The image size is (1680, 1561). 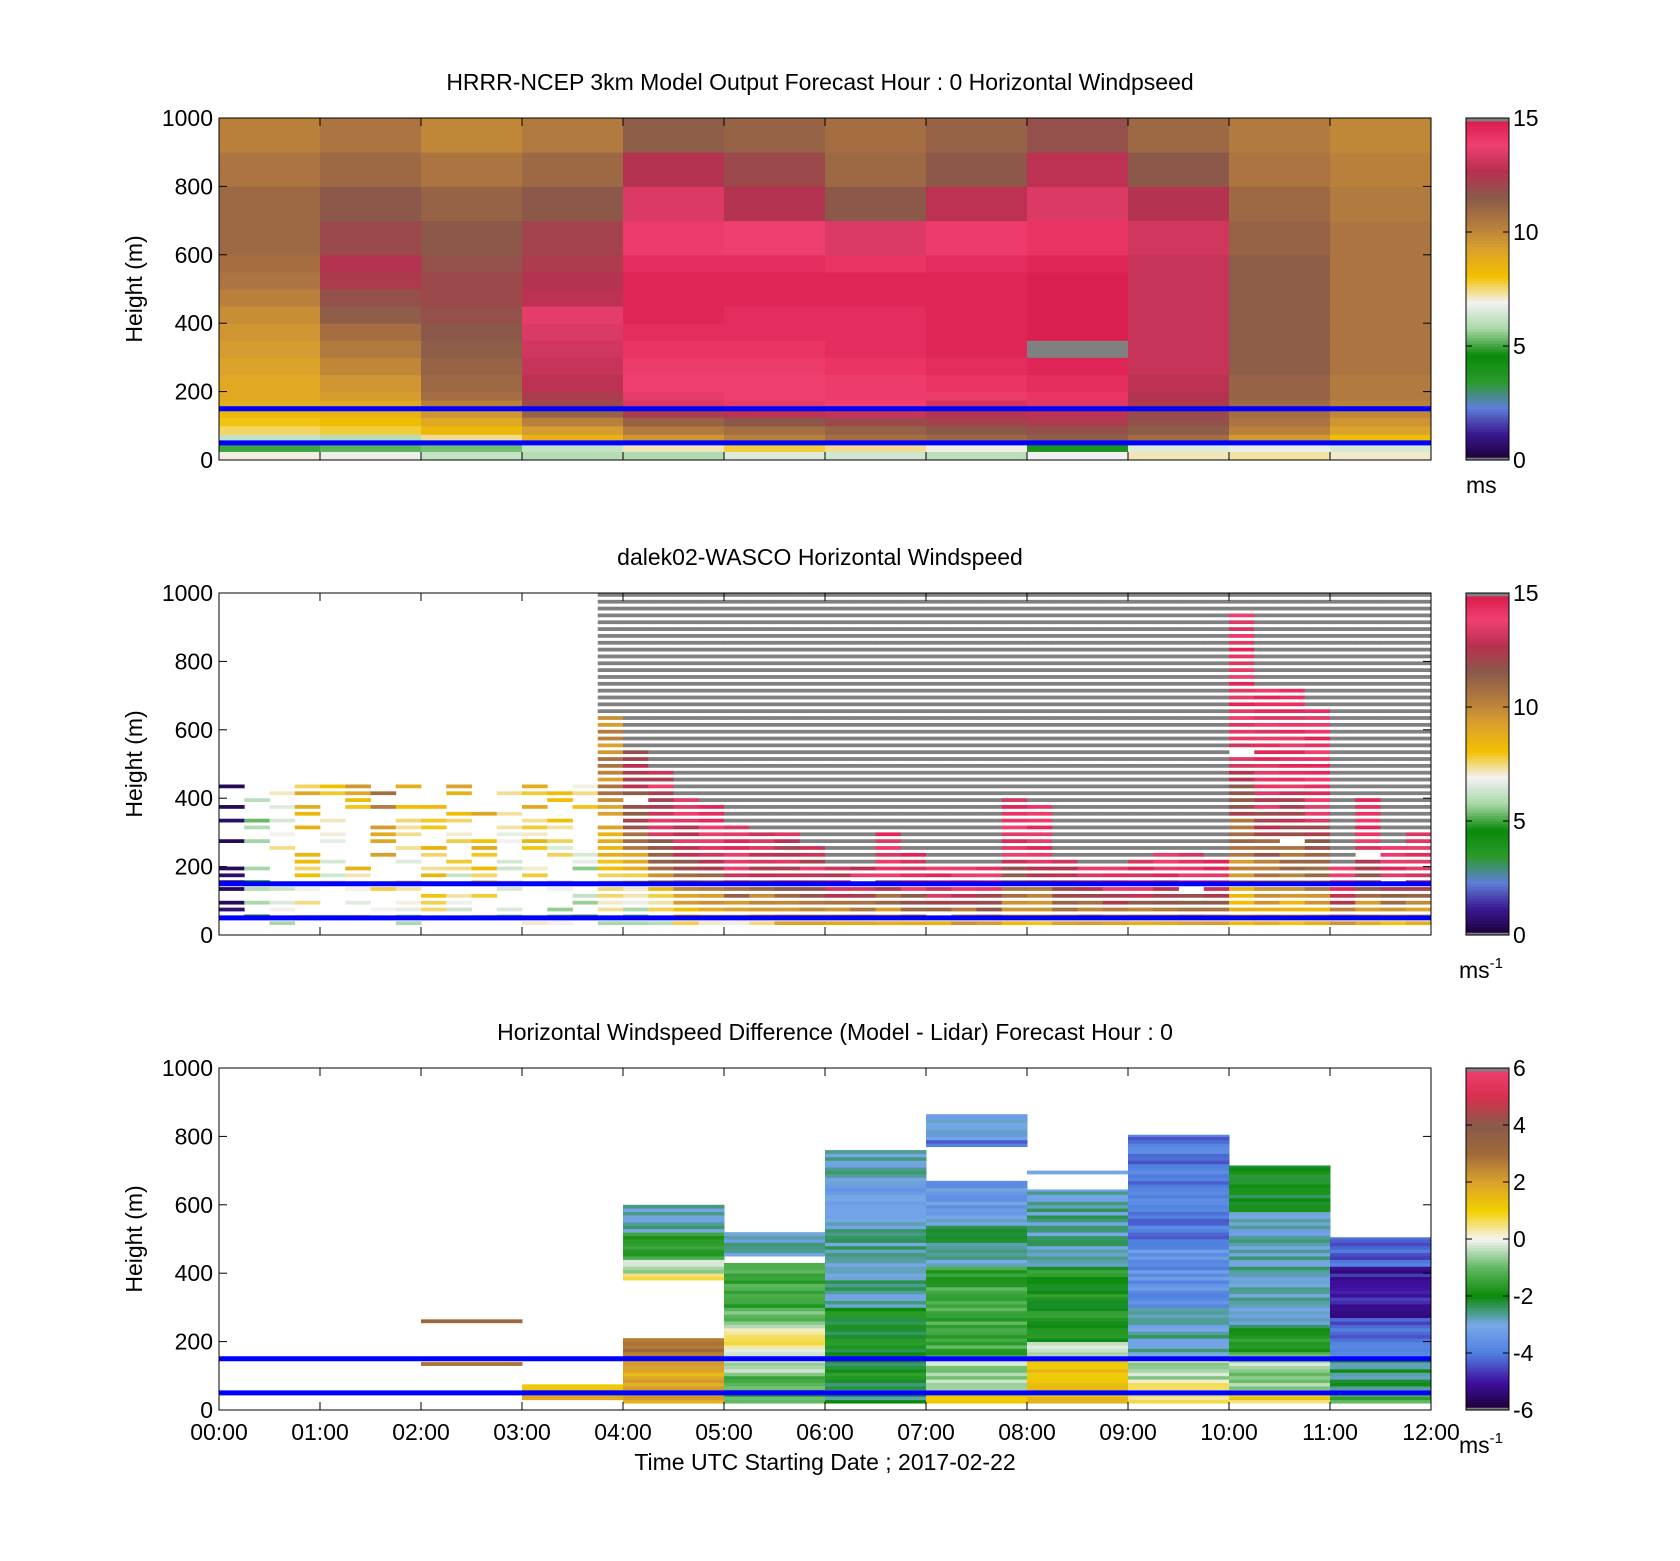 I want to click on colorbar-tick-label: 6, so click(x=1519, y=1068).